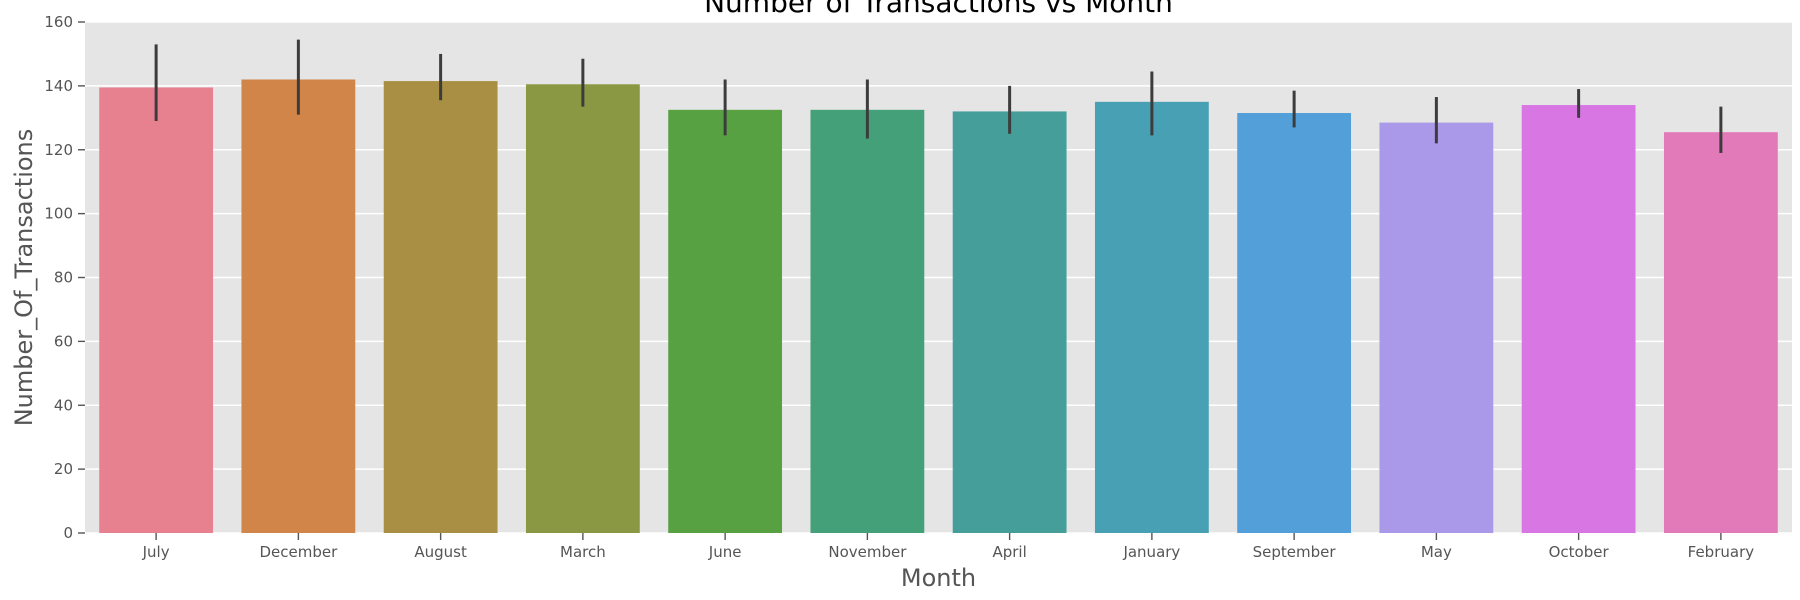 Image resolution: width=1800 pixels, height=600 pixels. I want to click on bar-february, so click(1720, 332).